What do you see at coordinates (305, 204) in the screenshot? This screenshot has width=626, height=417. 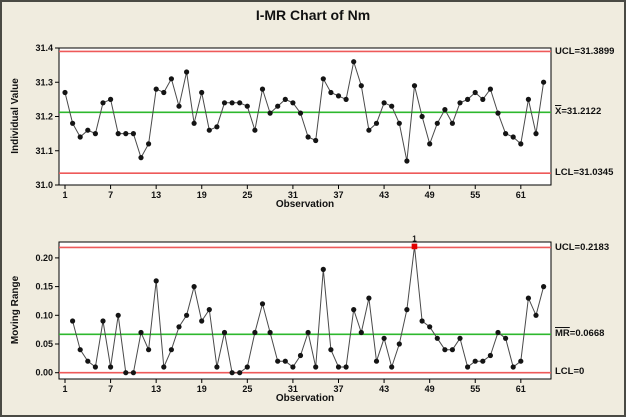 I see `i-chart-x-axis-label: Observation` at bounding box center [305, 204].